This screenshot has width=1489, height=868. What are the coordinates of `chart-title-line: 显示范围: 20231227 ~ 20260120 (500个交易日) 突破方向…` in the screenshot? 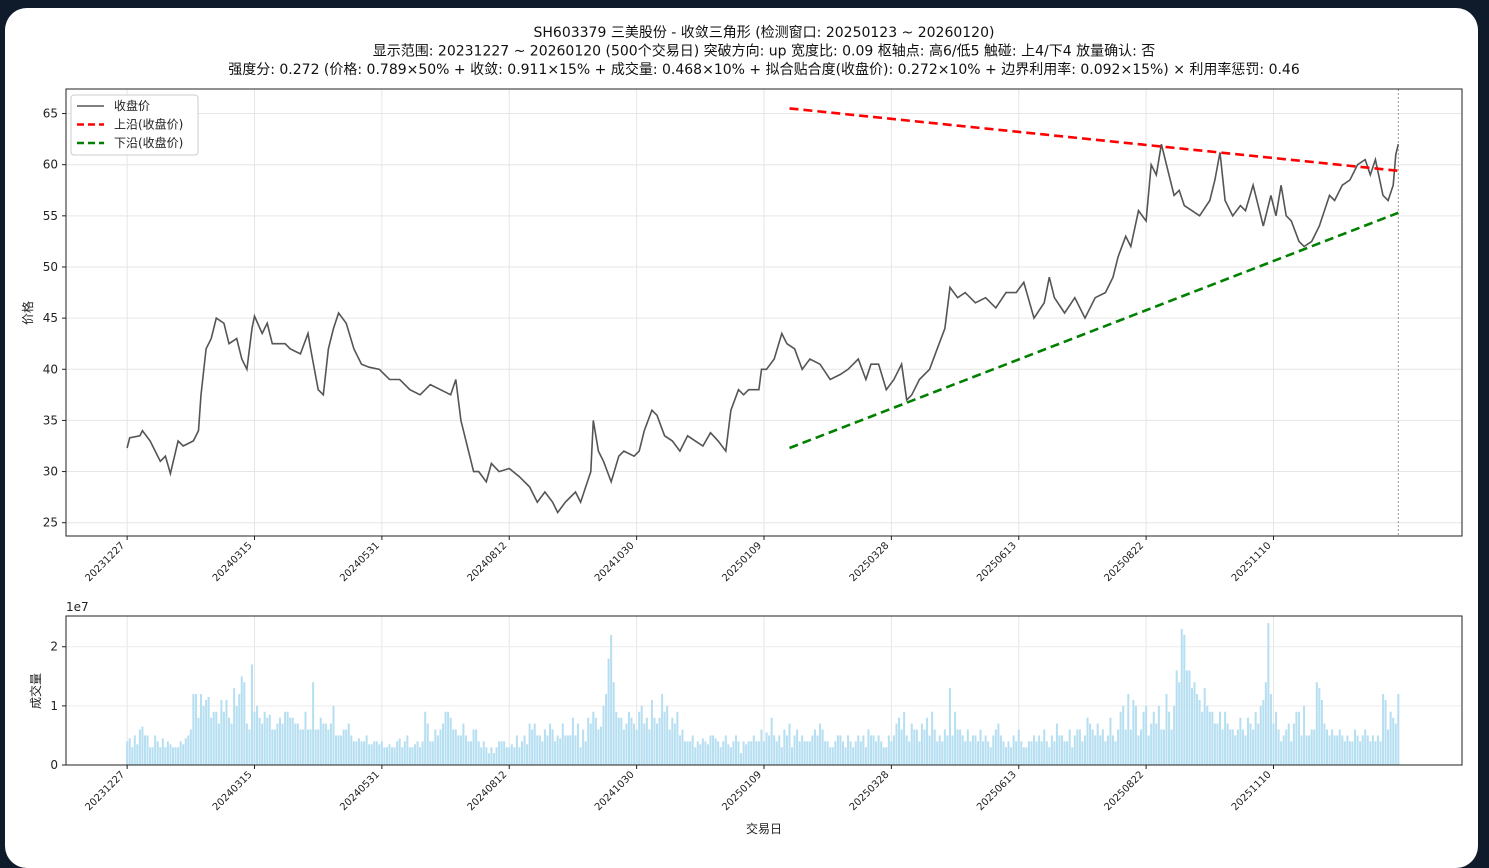 It's located at (764, 51).